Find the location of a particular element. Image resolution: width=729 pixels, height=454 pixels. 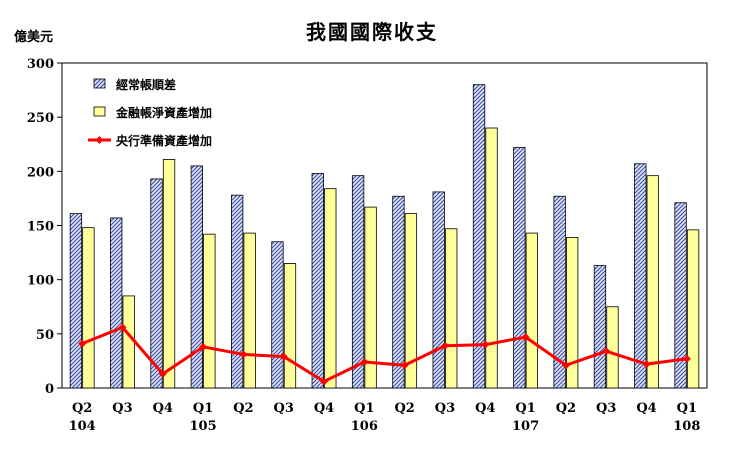

y-tick-label: 150 is located at coordinates (40, 227).